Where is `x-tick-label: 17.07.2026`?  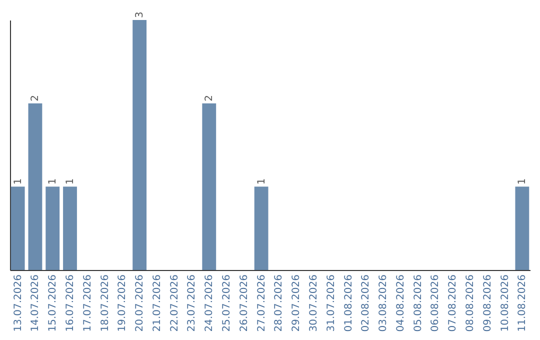 x-tick-label: 17.07.2026 is located at coordinates (88, 303).